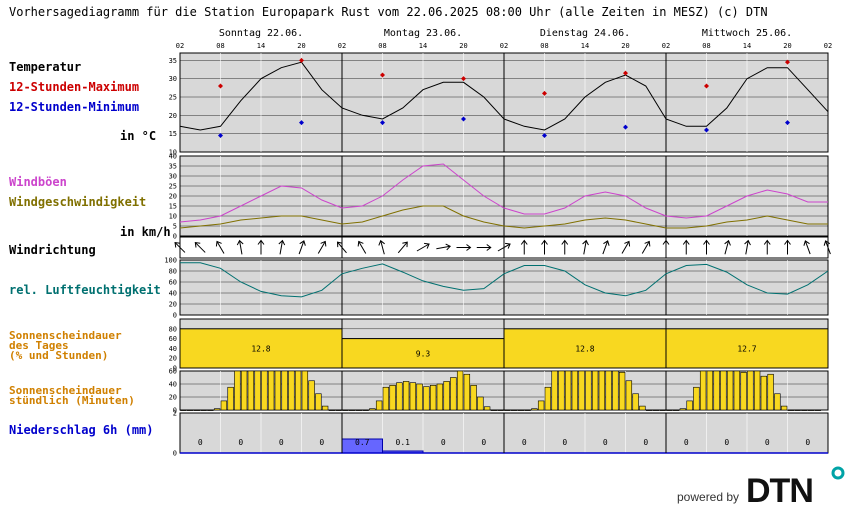 This screenshot has height=524, width=850. What do you see at coordinates (423, 46) in the screenshot?
I see `hour-tick-label: 14` at bounding box center [423, 46].